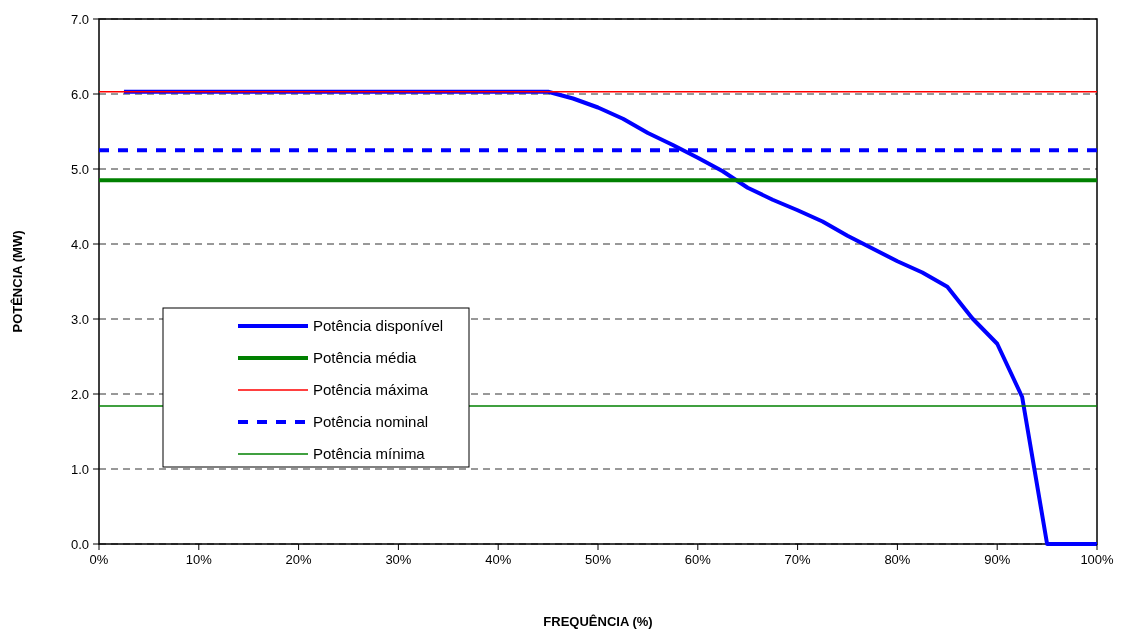  What do you see at coordinates (79, 394) in the screenshot?
I see `y-tick-label: 2.0` at bounding box center [79, 394].